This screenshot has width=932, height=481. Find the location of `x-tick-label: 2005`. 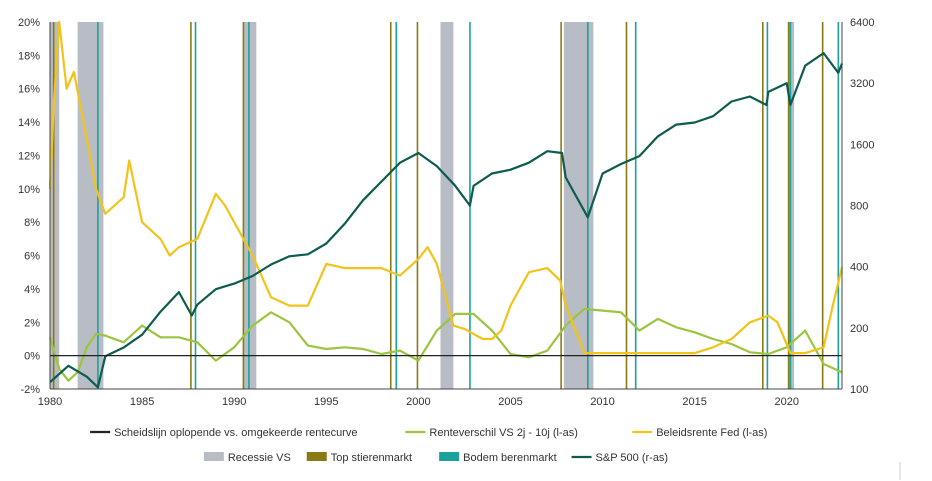

x-tick-label: 2005 is located at coordinates (510, 402).